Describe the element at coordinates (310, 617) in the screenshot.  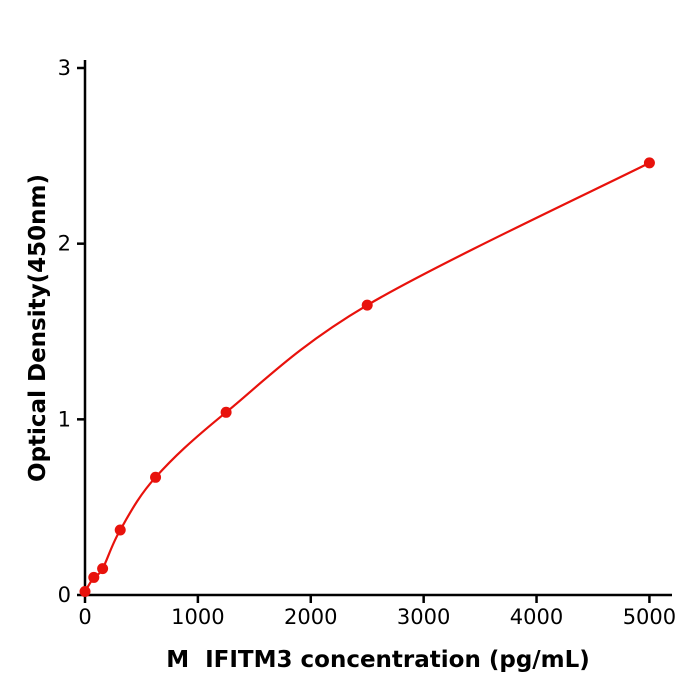
I see `x-tick-label: 2000` at that location.